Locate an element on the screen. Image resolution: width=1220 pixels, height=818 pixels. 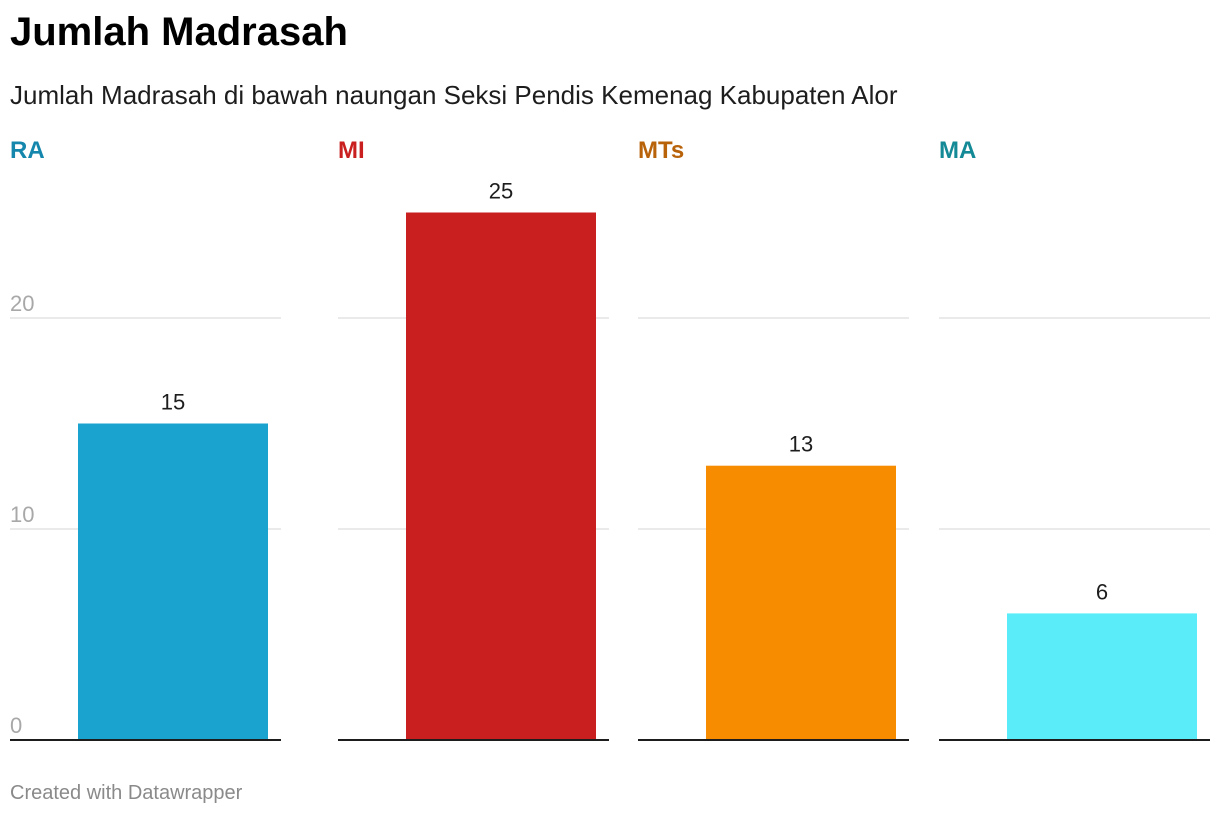
bar-ra is located at coordinates (173, 581).